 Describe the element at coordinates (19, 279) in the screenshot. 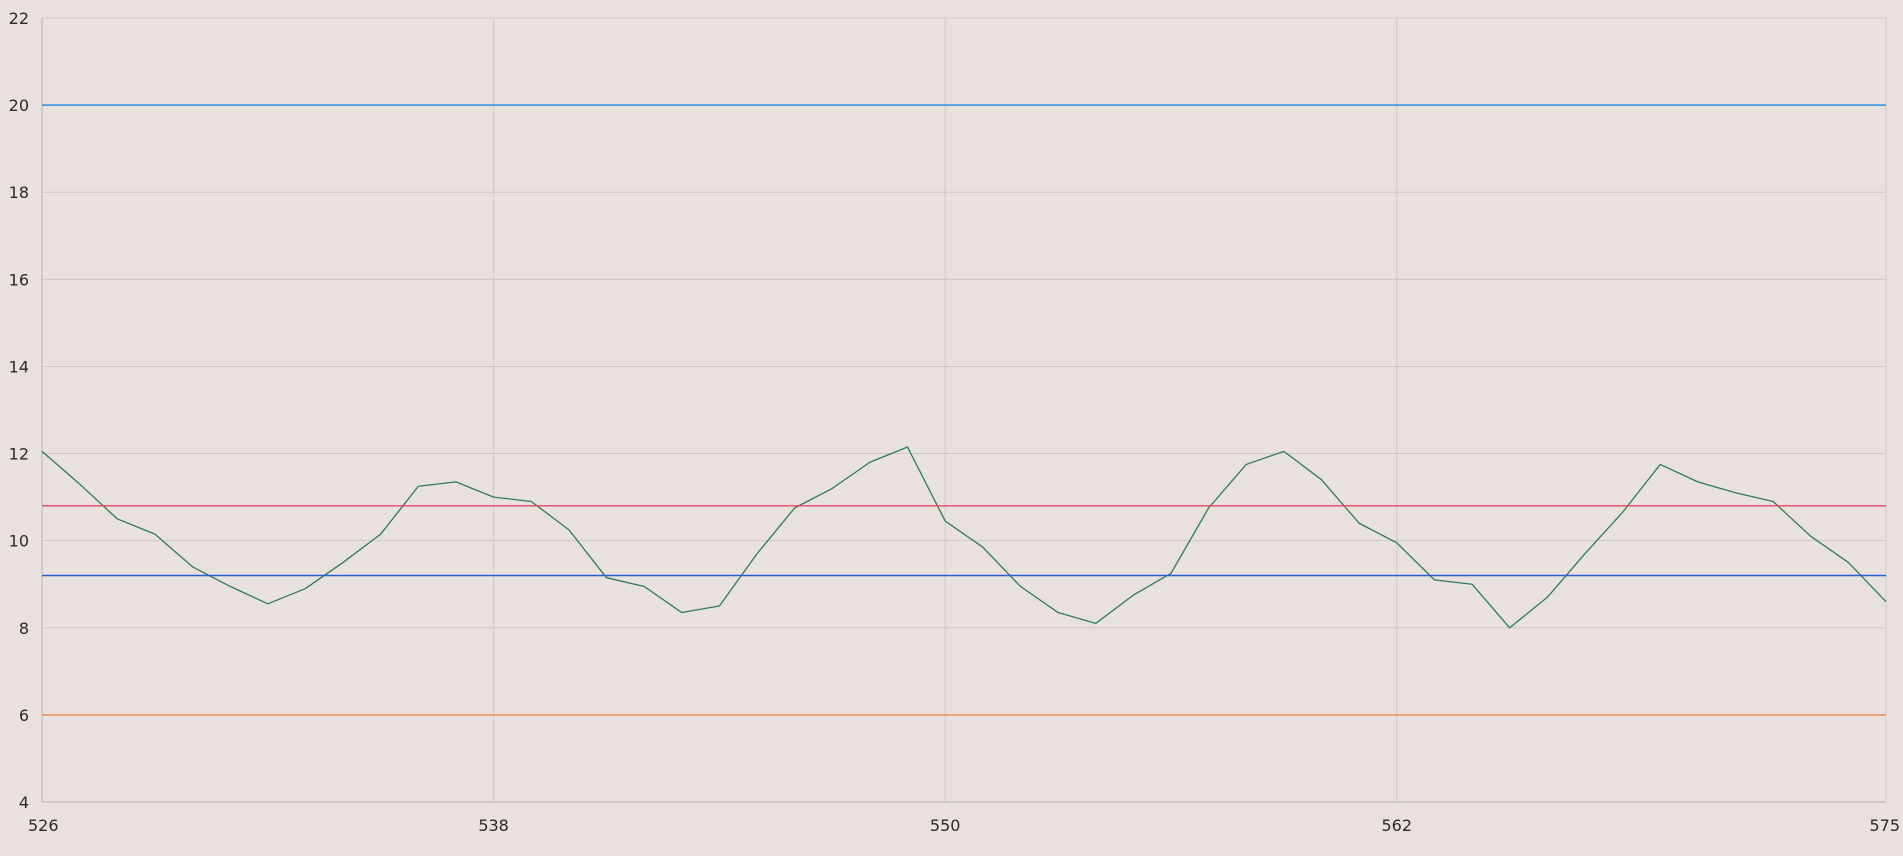

I see `y-tick-label: 16` at that location.